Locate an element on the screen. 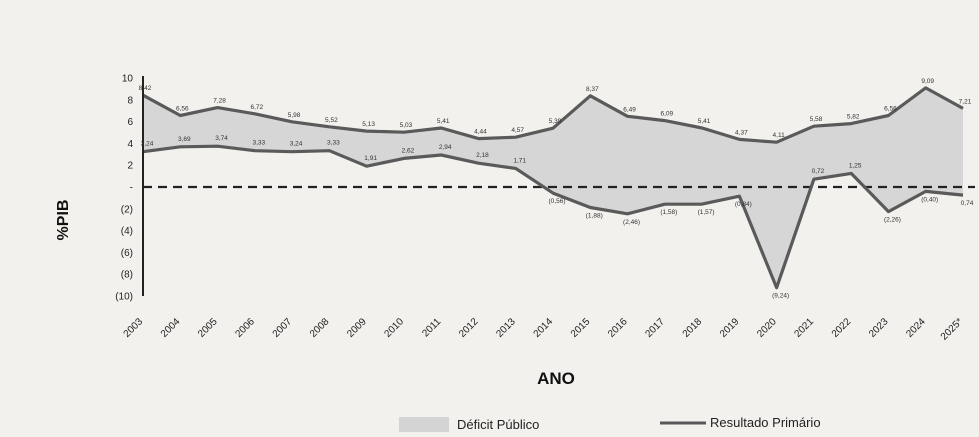 This screenshot has height=437, width=979. x-tick-label: 2020 is located at coordinates (767, 328).